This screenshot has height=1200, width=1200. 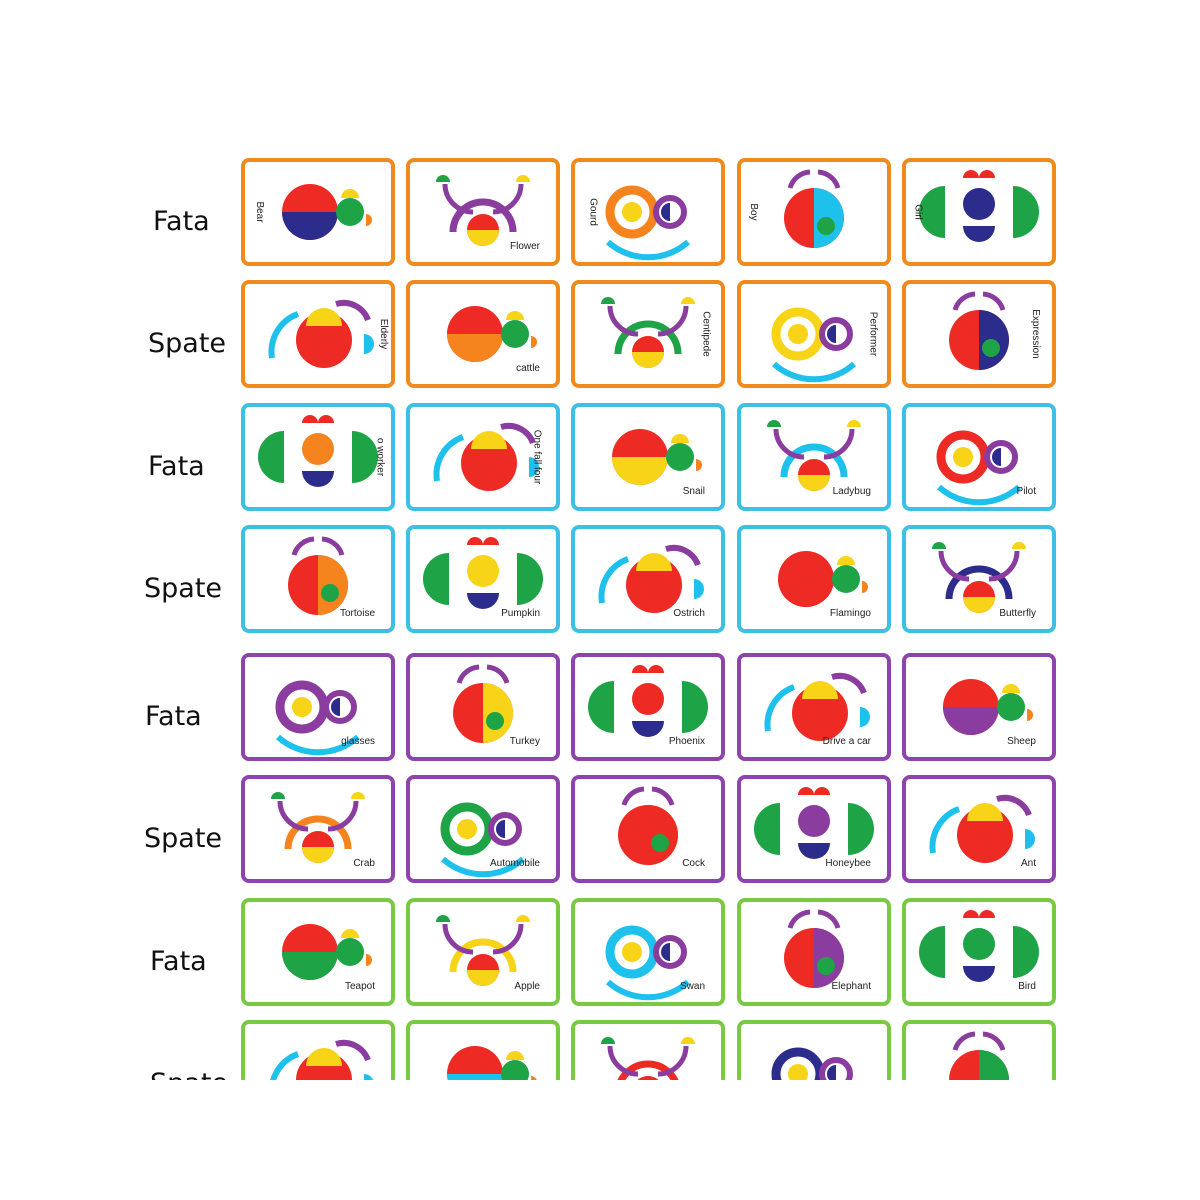 I want to click on card-label: Tortoise, so click(x=357, y=613).